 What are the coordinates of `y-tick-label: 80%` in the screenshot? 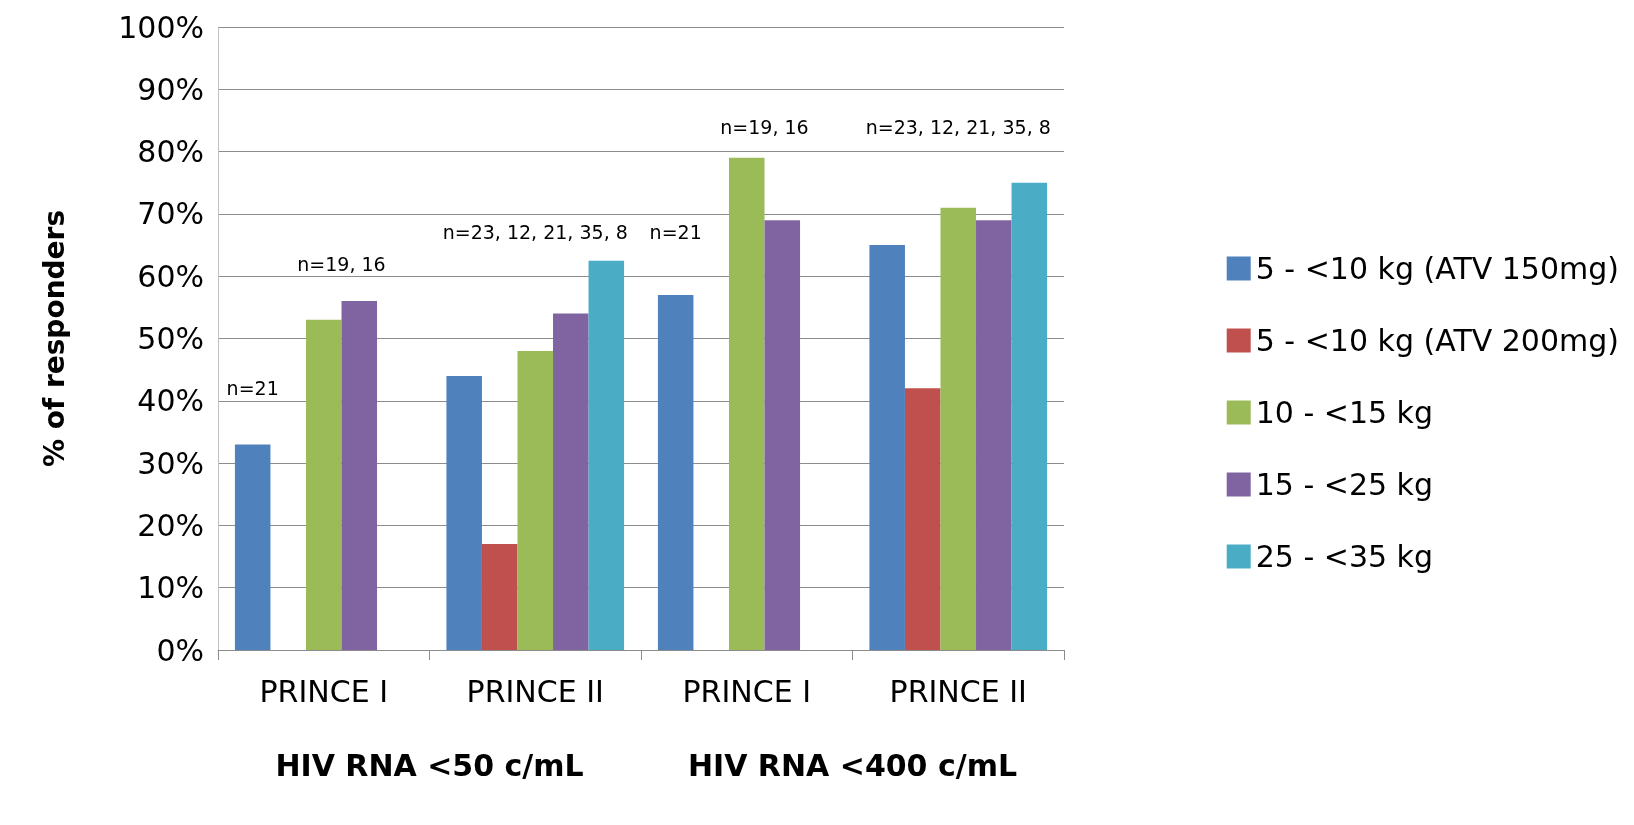 It's located at (170, 152).